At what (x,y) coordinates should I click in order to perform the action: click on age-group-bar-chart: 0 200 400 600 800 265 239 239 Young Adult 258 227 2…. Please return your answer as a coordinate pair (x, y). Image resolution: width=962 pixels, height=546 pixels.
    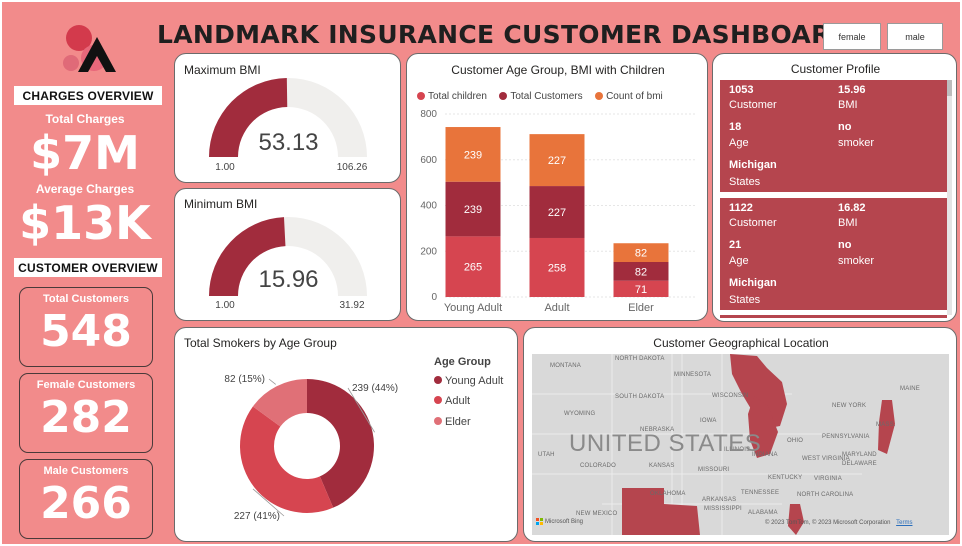
    Looking at the image, I should click on (558, 211).